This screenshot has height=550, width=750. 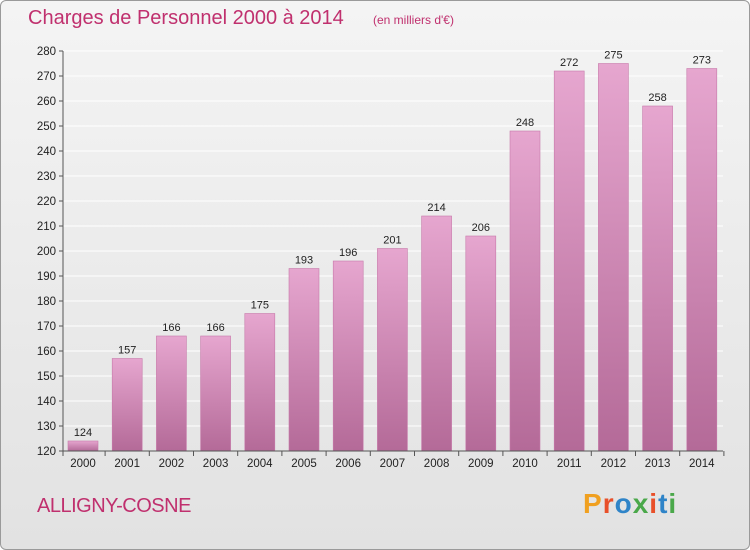 What do you see at coordinates (437, 464) in the screenshot?
I see `x-tick-label: 2008` at bounding box center [437, 464].